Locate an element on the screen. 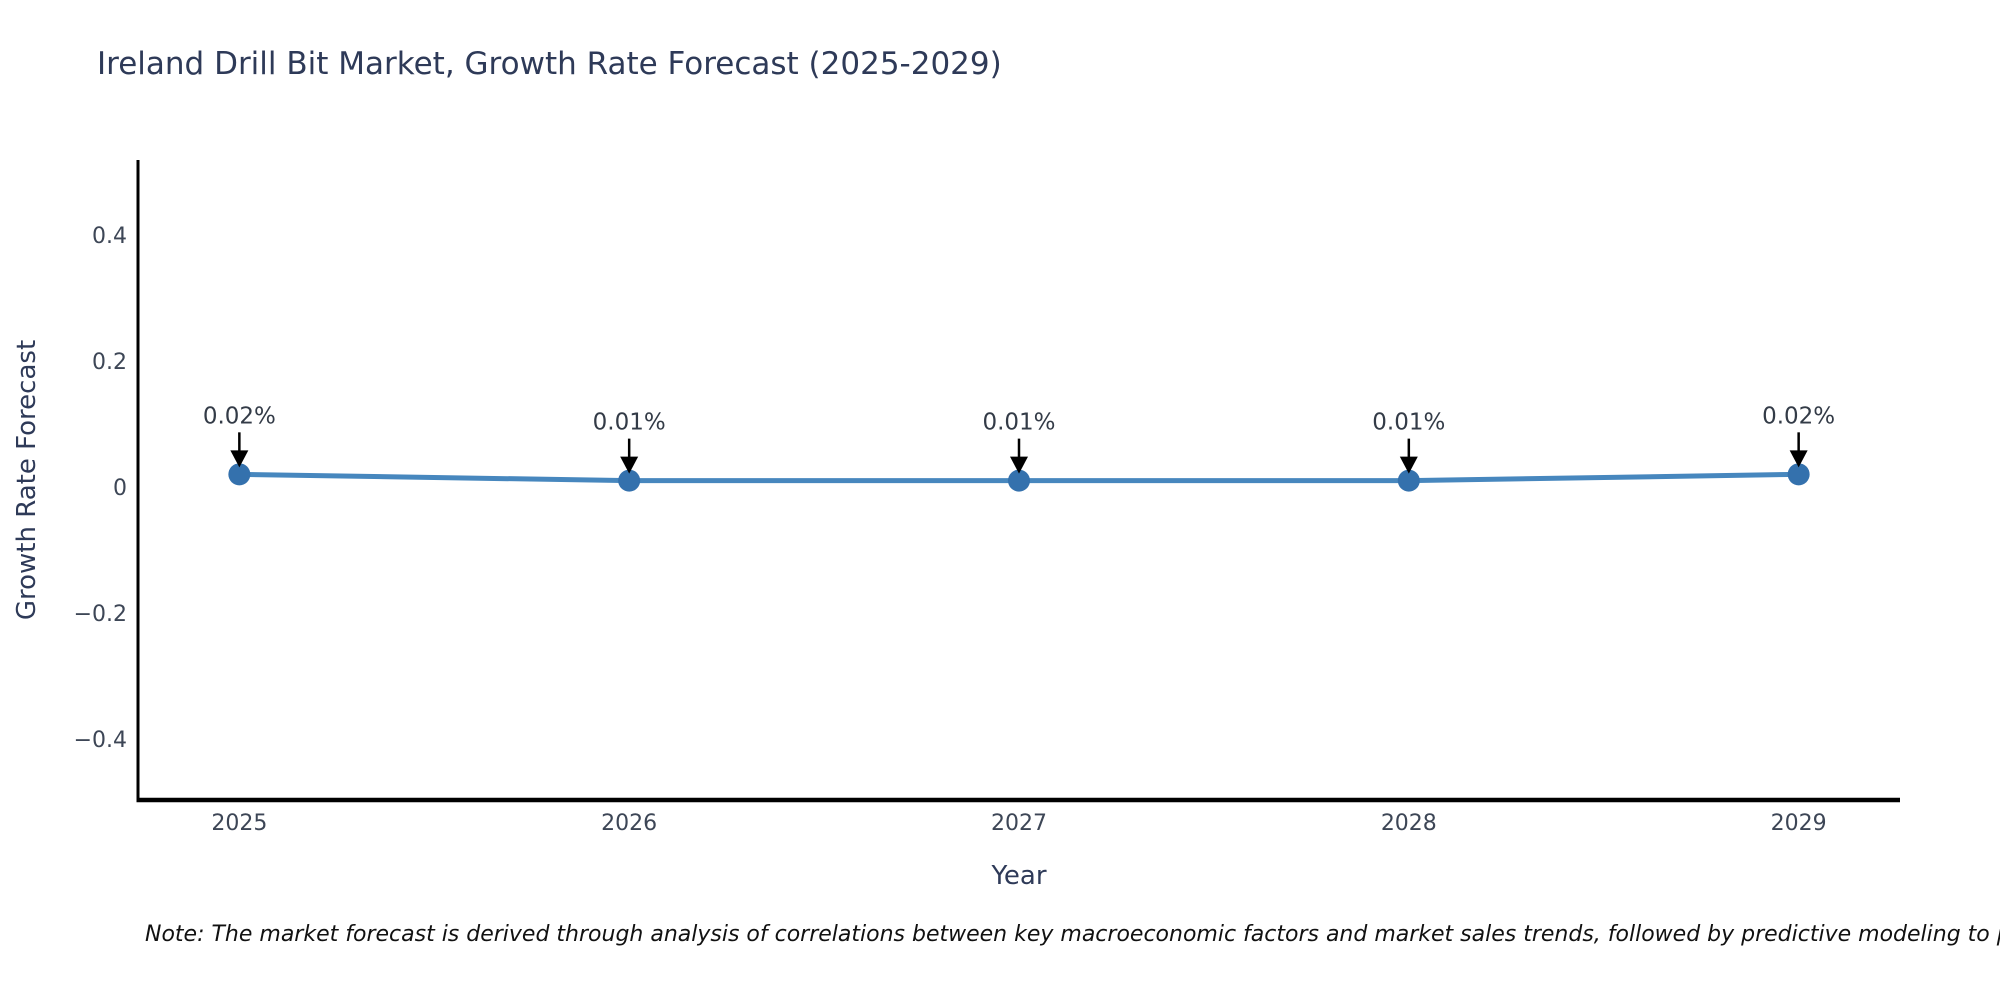 This screenshot has width=2000, height=1000. y-tick-label: −0.4 is located at coordinates (100, 740).